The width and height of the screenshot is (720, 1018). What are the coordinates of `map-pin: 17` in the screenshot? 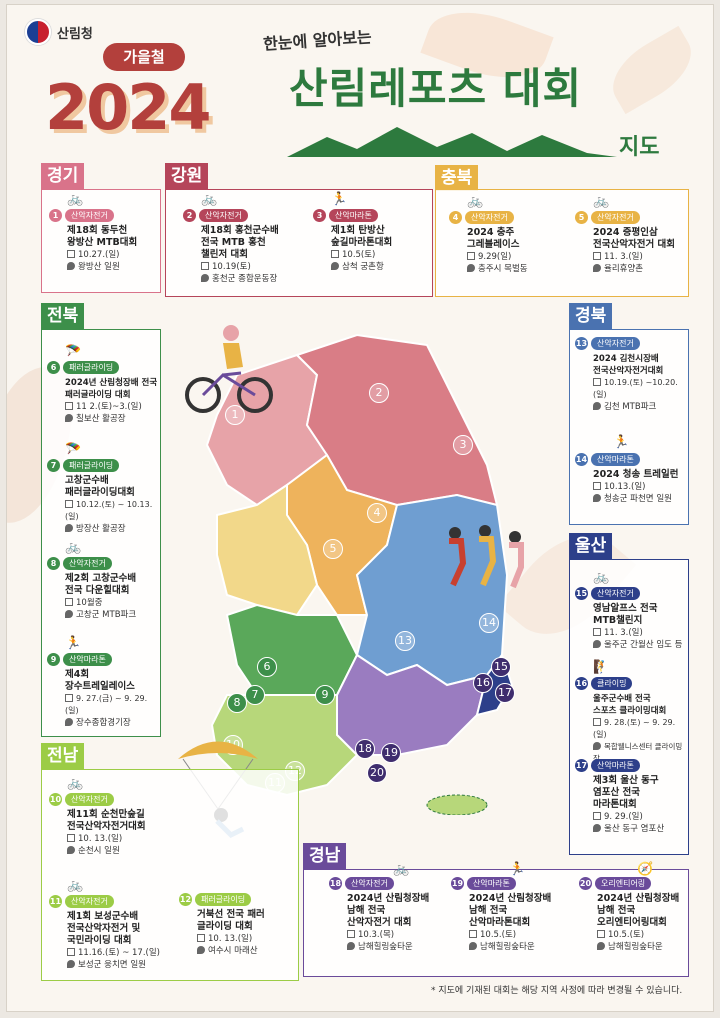 It's located at (505, 693).